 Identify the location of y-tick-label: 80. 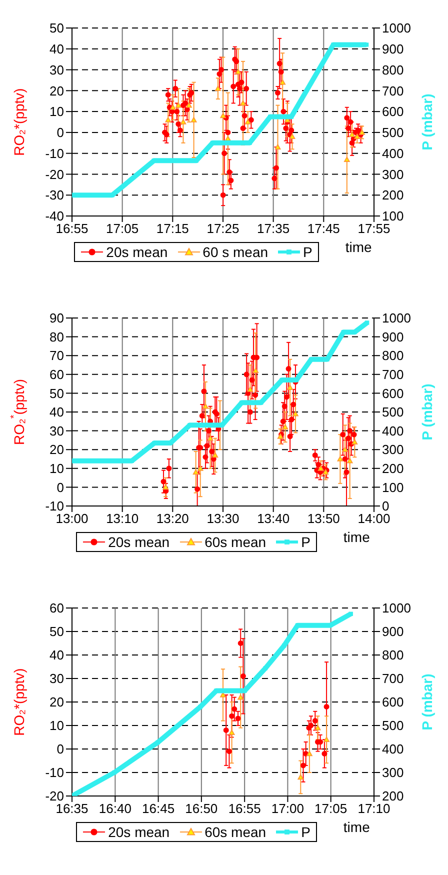
(57, 336).